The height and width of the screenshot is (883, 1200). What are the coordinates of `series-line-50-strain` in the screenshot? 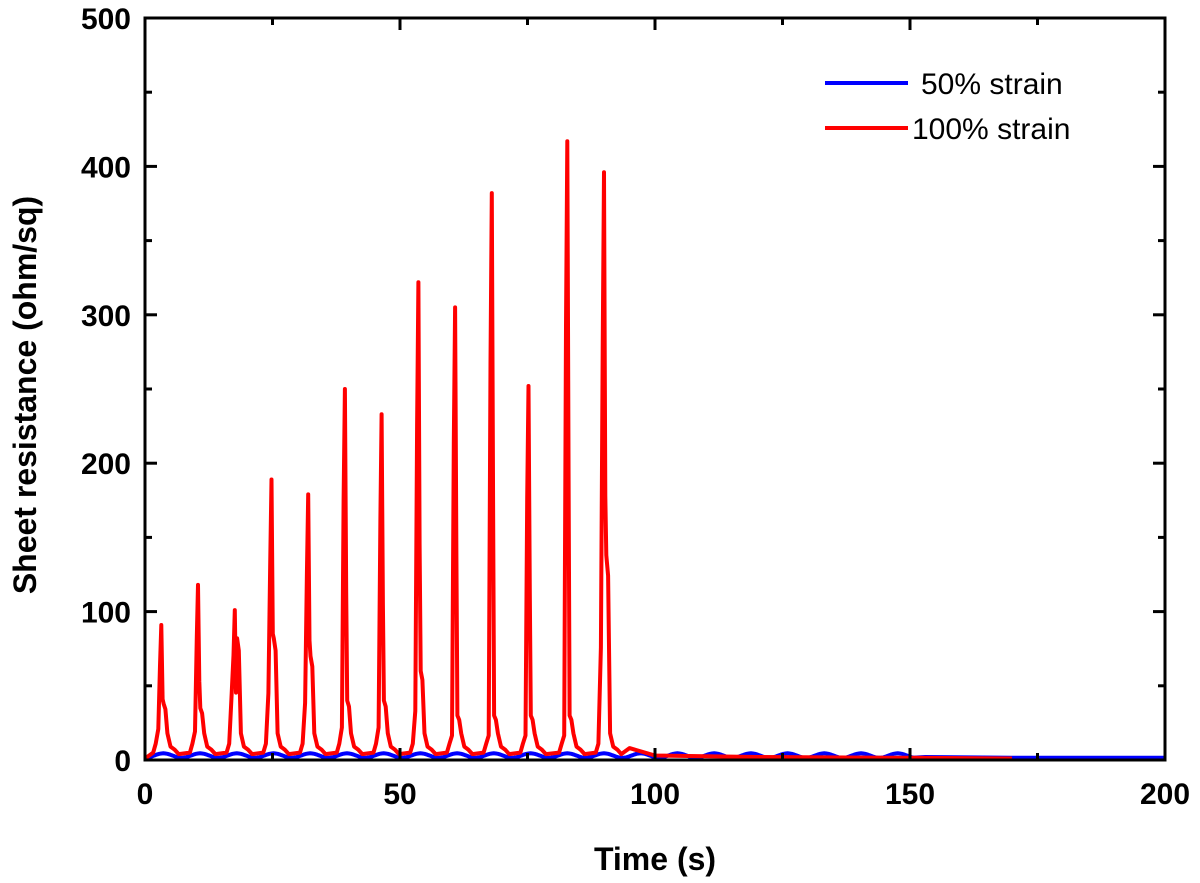 It's located at (654, 755).